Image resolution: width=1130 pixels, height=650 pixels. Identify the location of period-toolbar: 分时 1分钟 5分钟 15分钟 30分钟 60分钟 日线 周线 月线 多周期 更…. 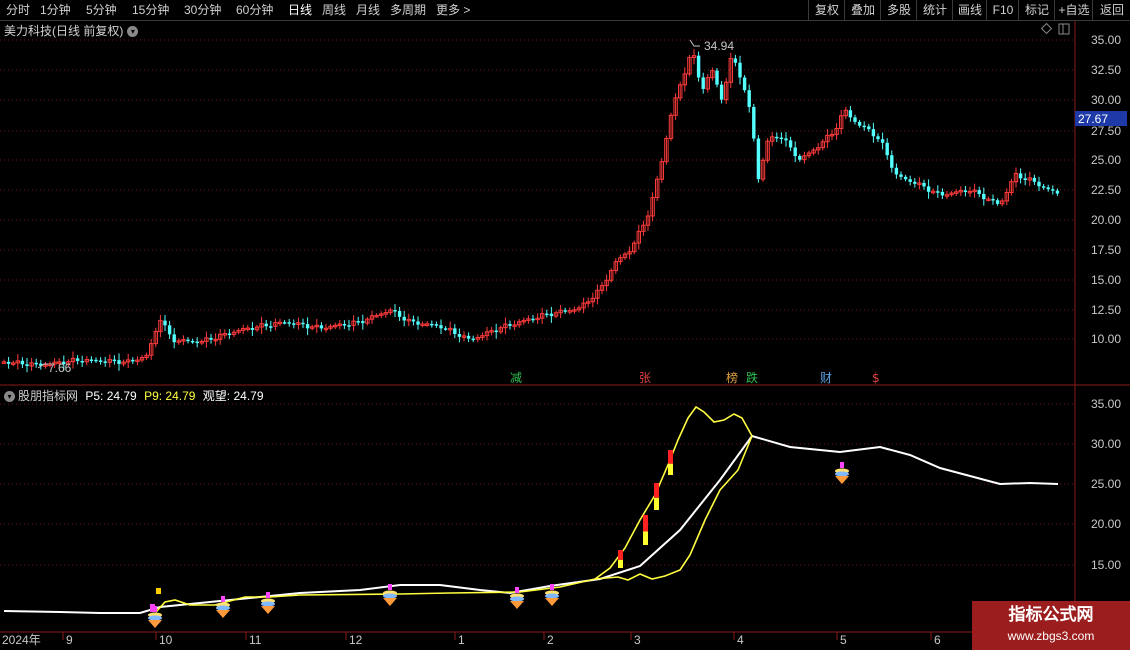
(565, 10).